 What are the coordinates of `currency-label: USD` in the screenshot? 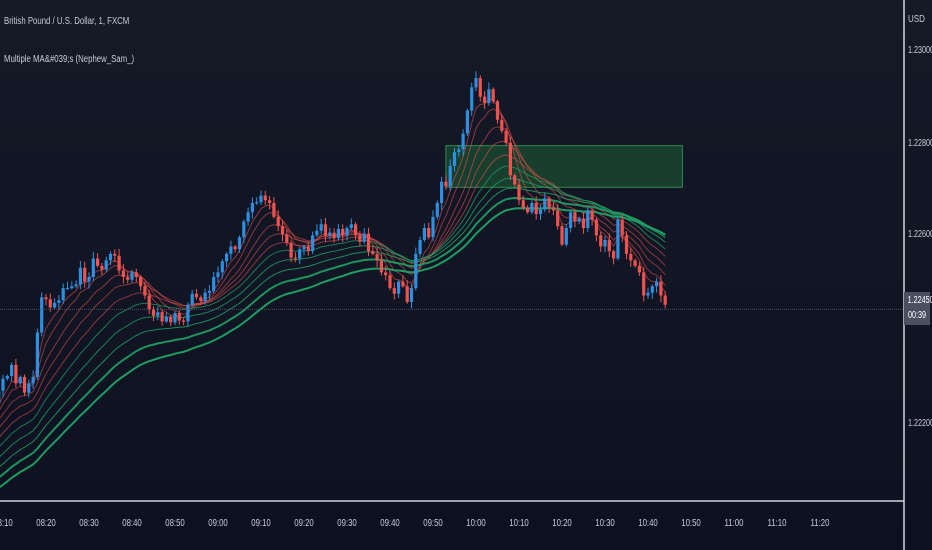 It's located at (916, 19).